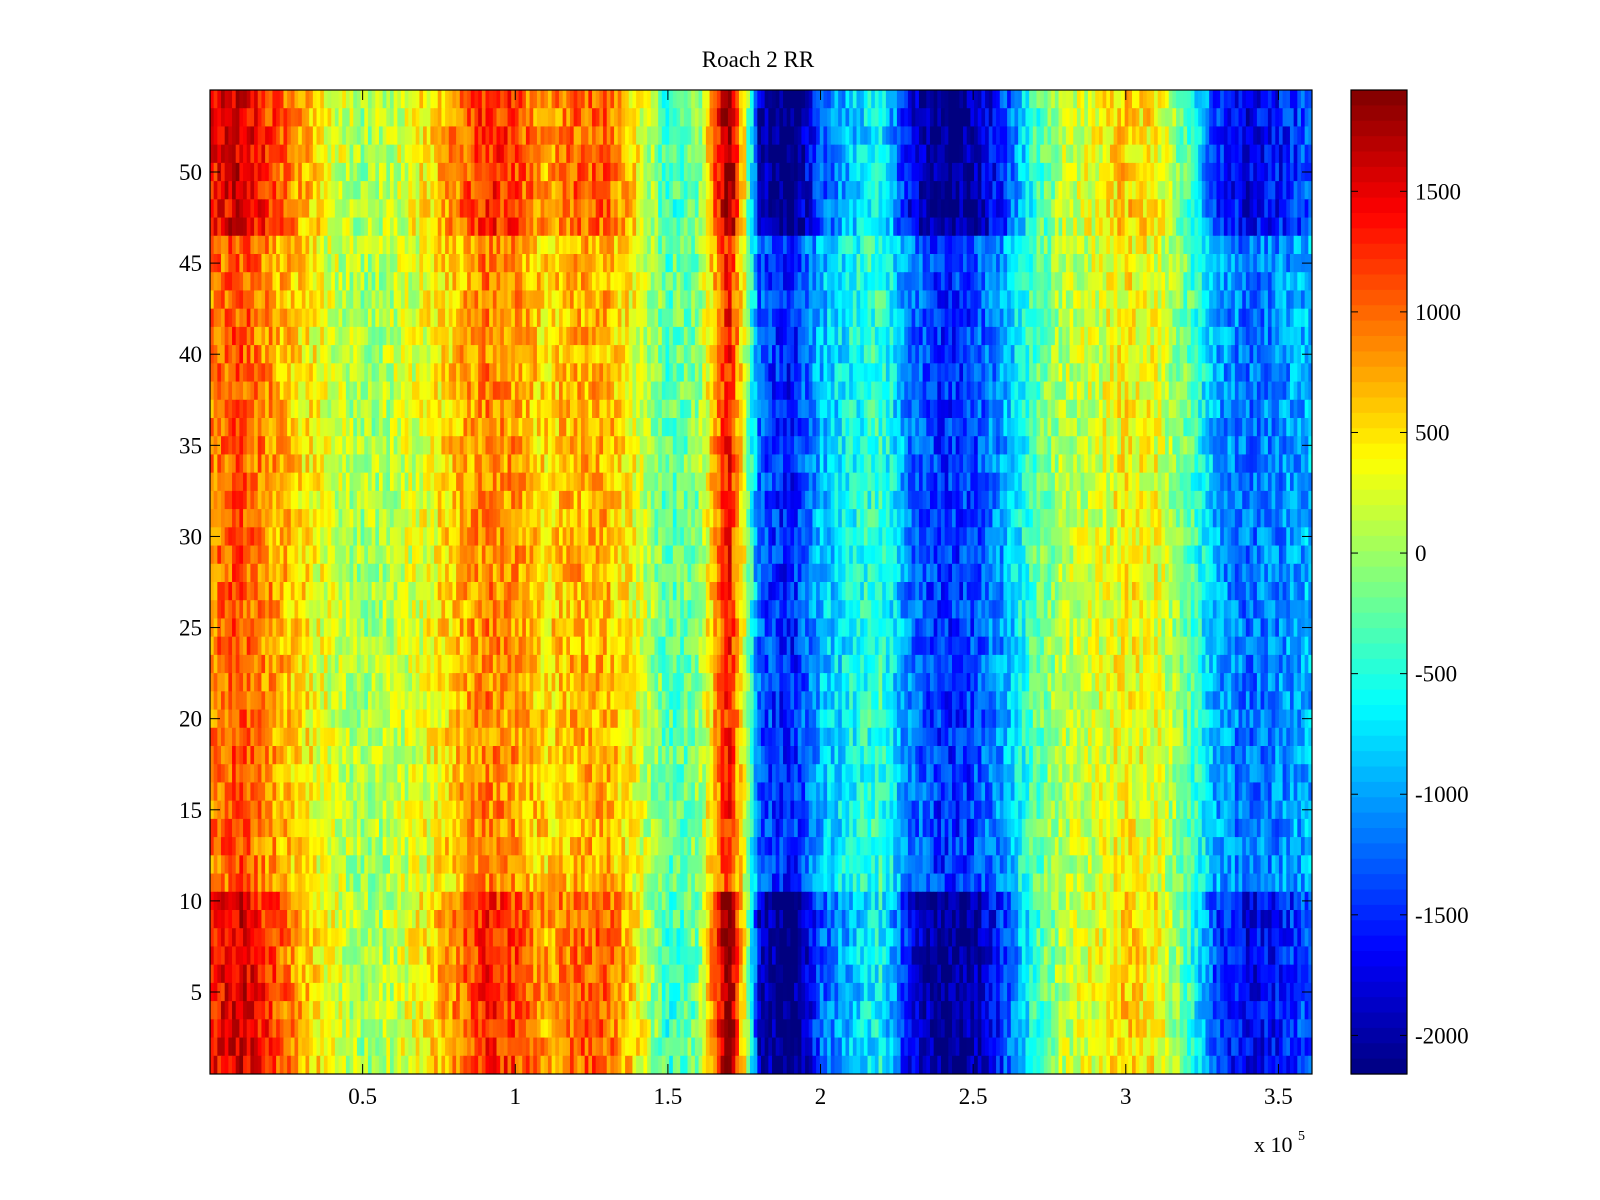  What do you see at coordinates (516, 1096) in the screenshot?
I see `x-tick-label: 1` at bounding box center [516, 1096].